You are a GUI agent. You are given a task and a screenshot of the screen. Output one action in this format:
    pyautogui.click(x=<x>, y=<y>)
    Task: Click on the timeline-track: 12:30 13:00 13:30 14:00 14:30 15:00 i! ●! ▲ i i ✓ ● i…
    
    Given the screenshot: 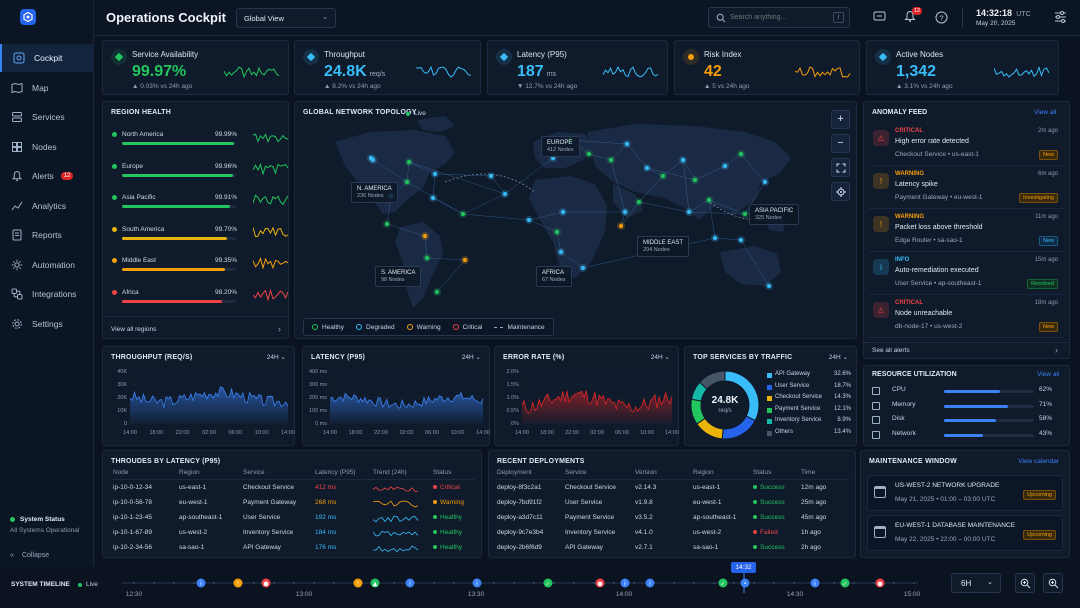 What is the action you would take?
    pyautogui.click(x=523, y=587)
    